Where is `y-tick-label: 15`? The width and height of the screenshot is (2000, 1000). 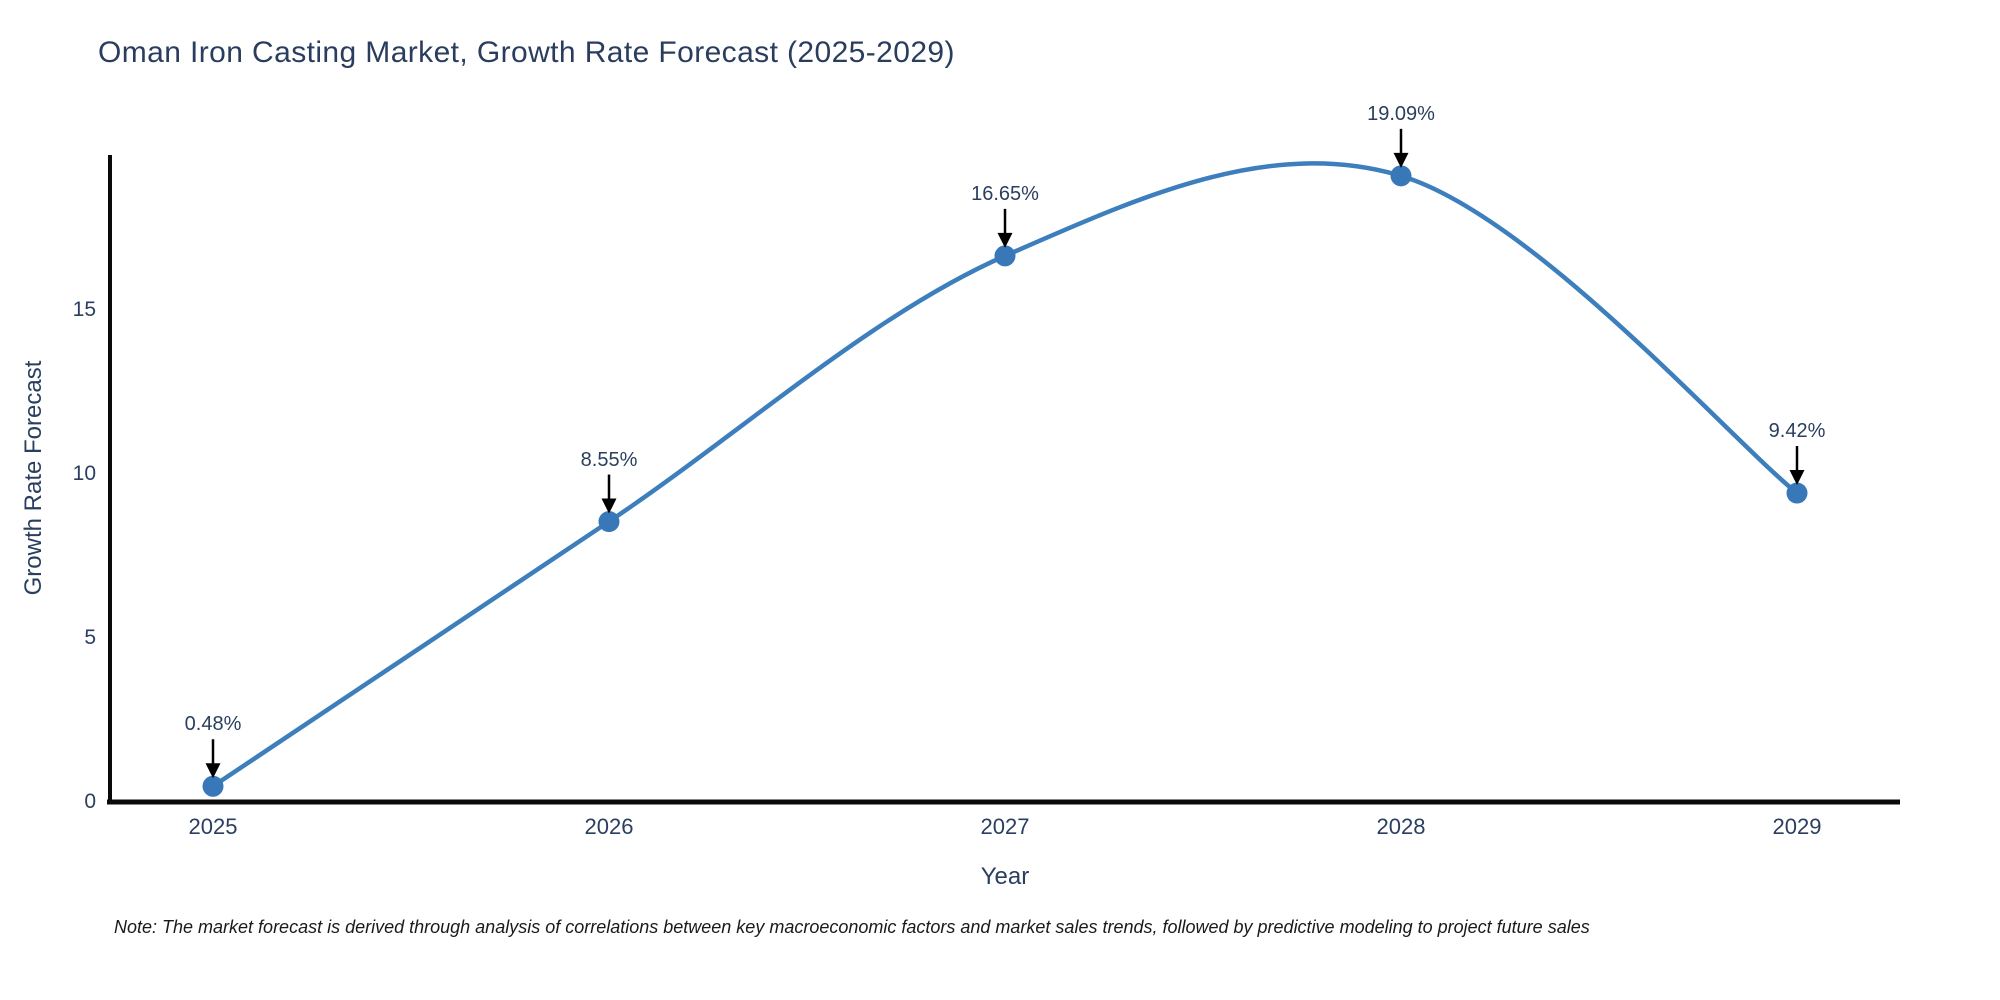
y-tick-label: 15 is located at coordinates (84, 309).